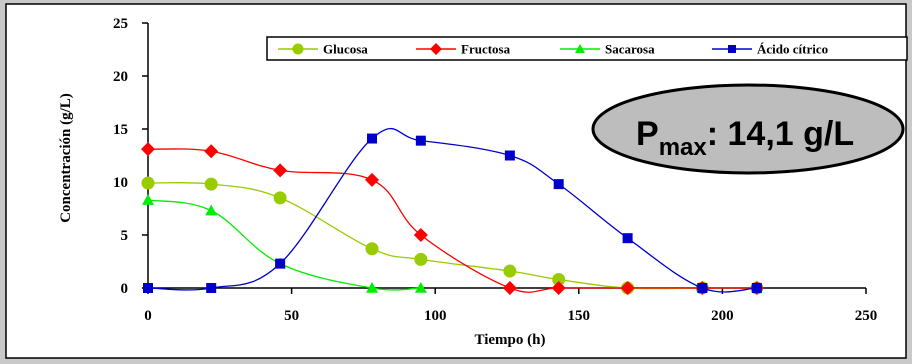  I want to click on x-axis-title: Tiempo (h), so click(510, 340).